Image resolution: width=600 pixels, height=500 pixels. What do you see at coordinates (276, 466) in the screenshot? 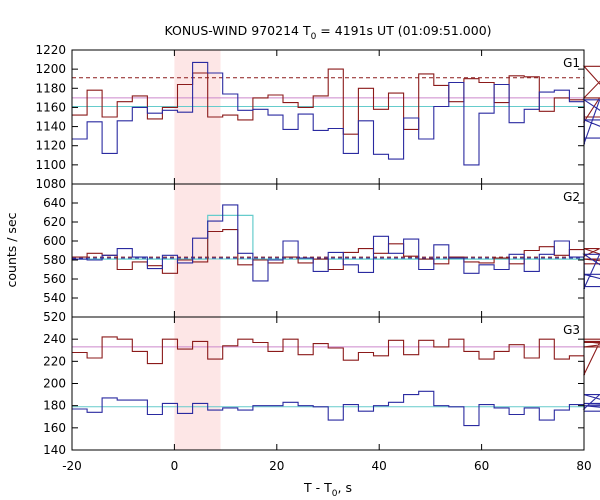
I see `x-tick-label-20: 20` at bounding box center [276, 466].